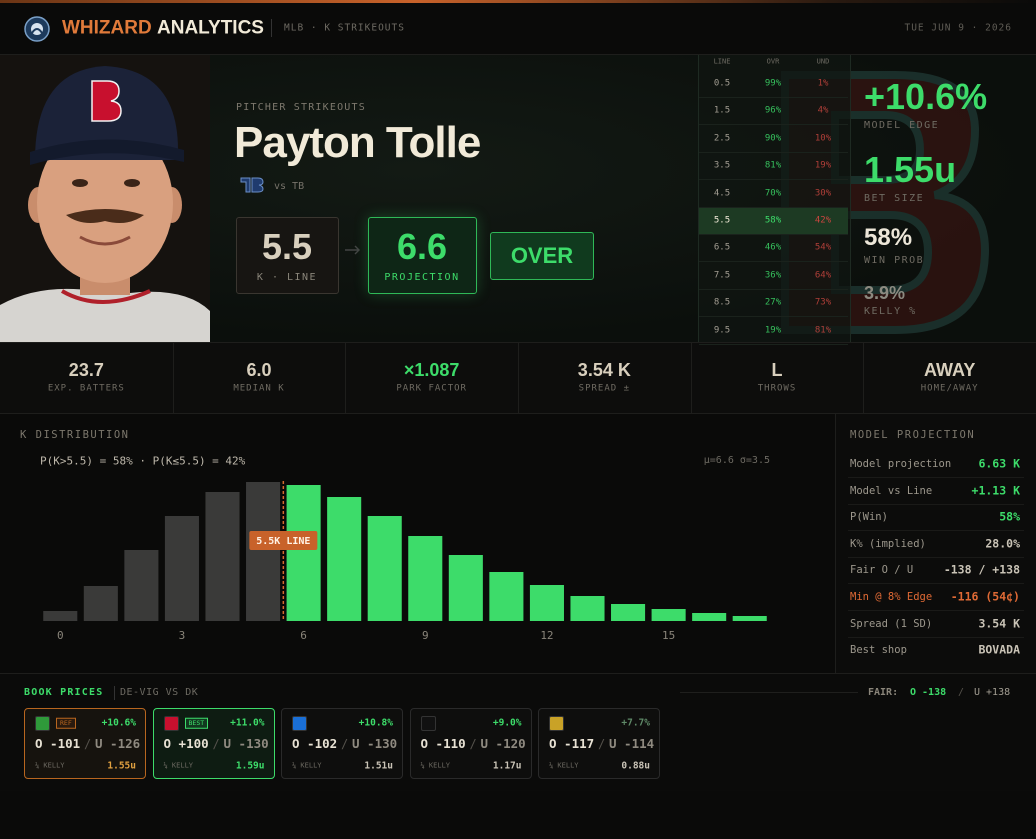  Describe the element at coordinates (949, 370) in the screenshot. I see `stat-value: AWAY` at that location.